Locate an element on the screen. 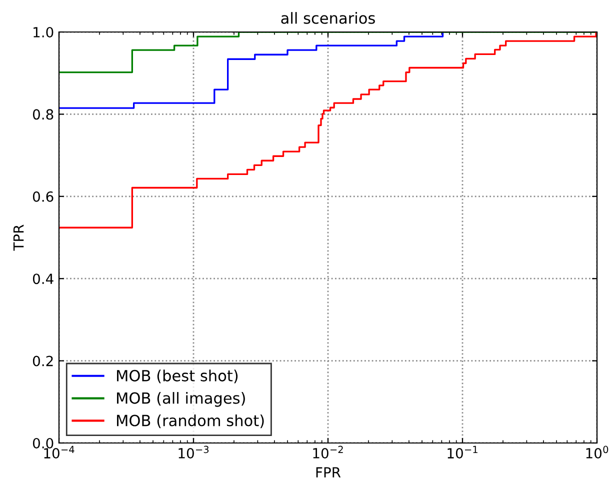 The width and height of the screenshot is (611, 486). y-tick-label: 0.4 is located at coordinates (43, 279).